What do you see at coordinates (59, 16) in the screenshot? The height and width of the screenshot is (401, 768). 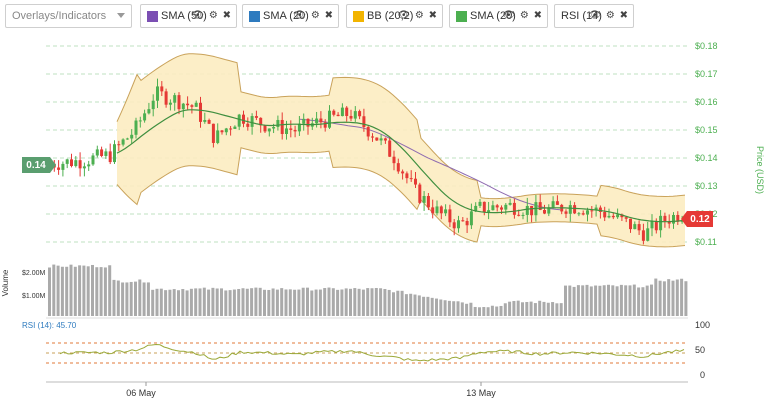 I see `overlays-placeholder: Overlays/Indicators` at bounding box center [59, 16].